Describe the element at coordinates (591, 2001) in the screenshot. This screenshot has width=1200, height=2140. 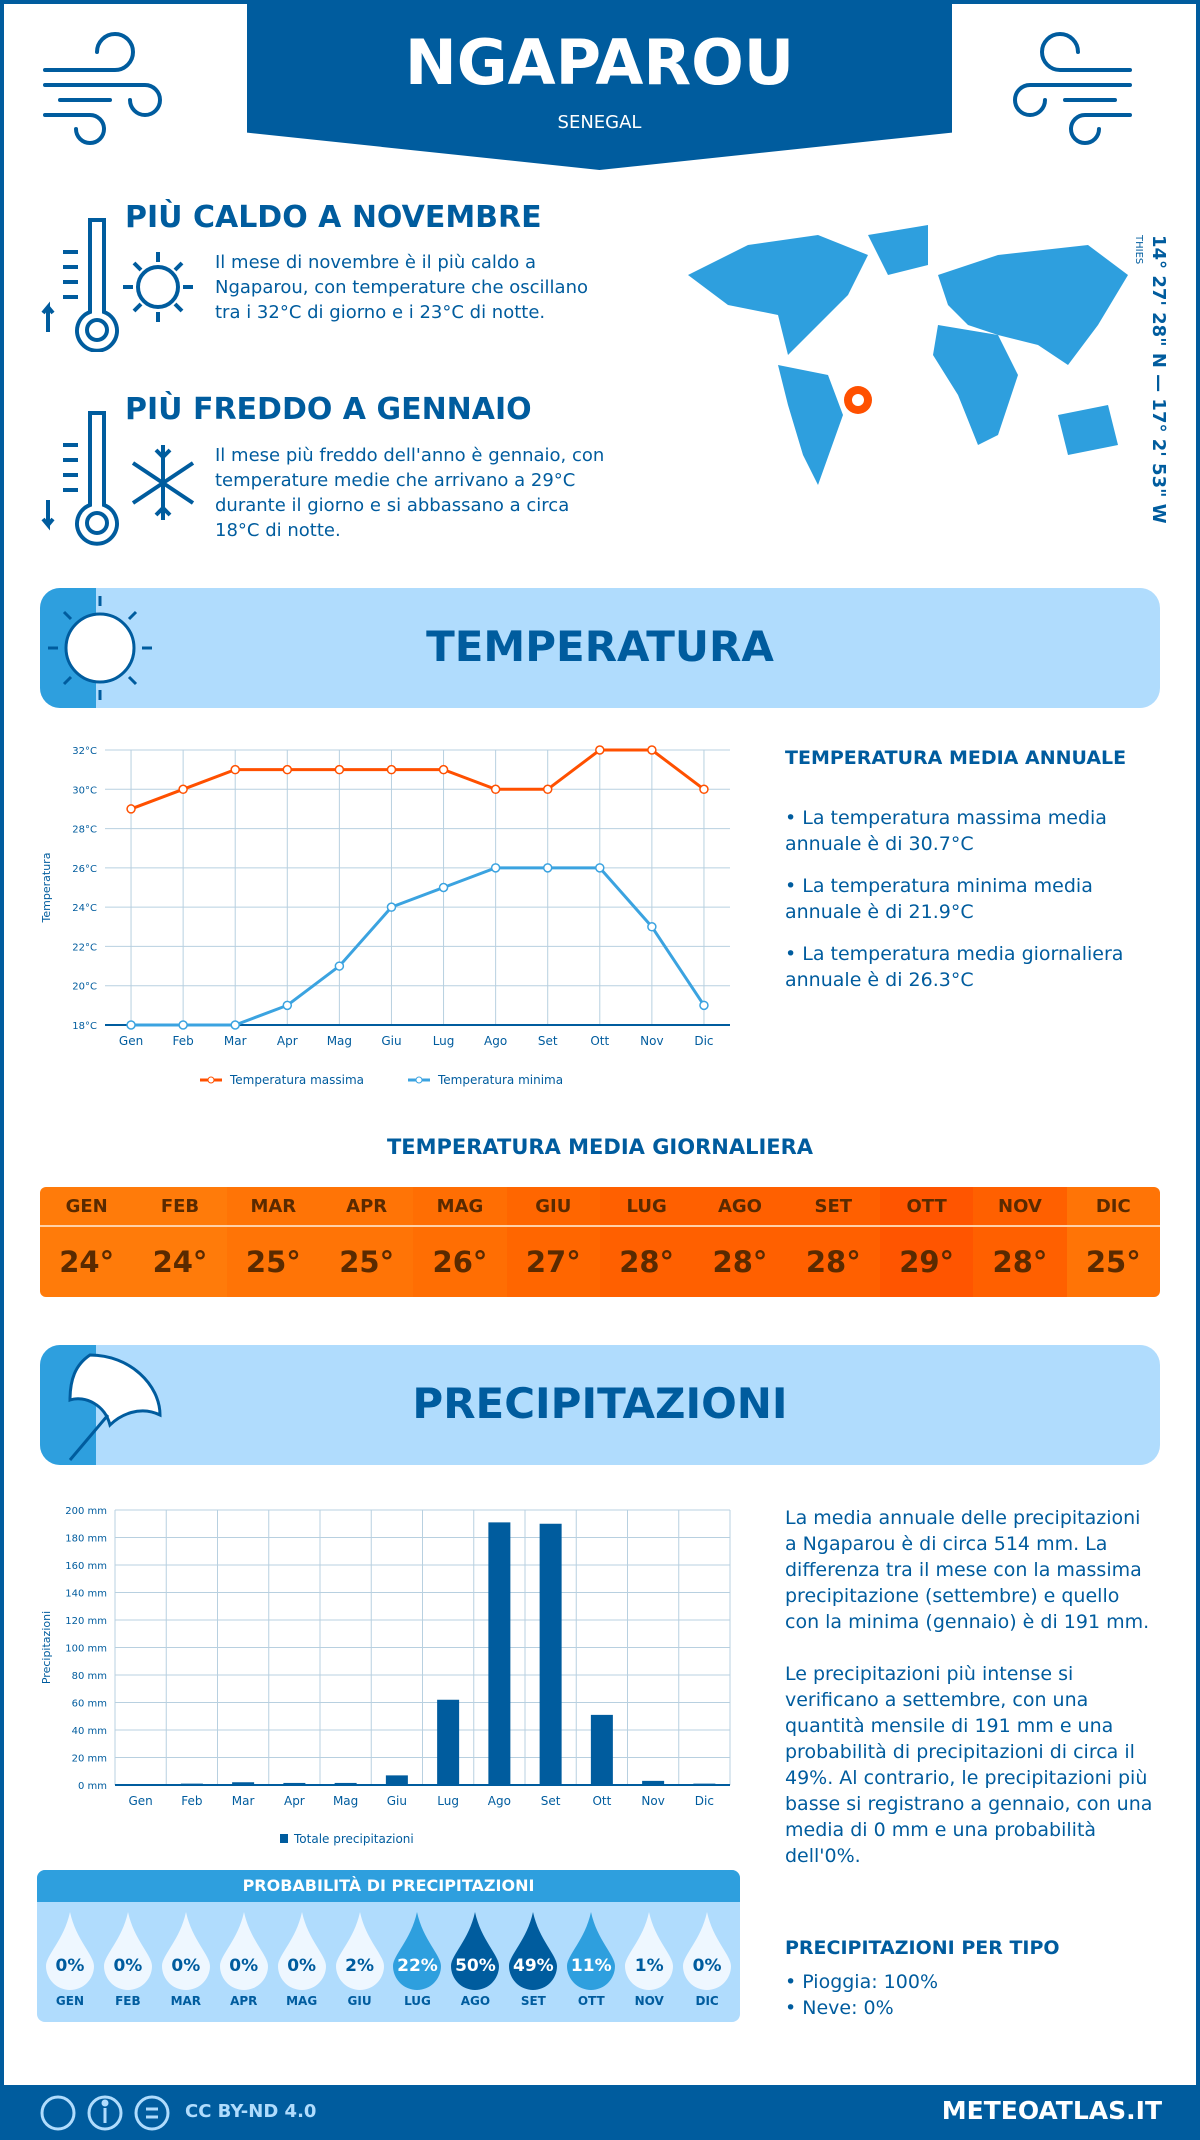
I see `month-label: OTT` at that location.